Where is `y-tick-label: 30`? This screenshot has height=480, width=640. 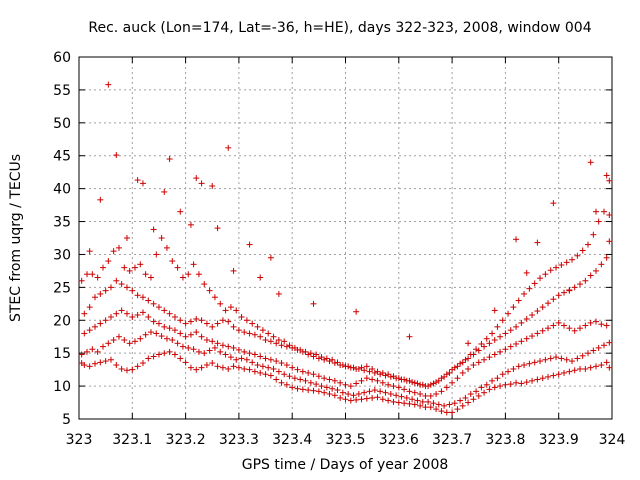
y-tick-label: 30 is located at coordinates (62, 255).